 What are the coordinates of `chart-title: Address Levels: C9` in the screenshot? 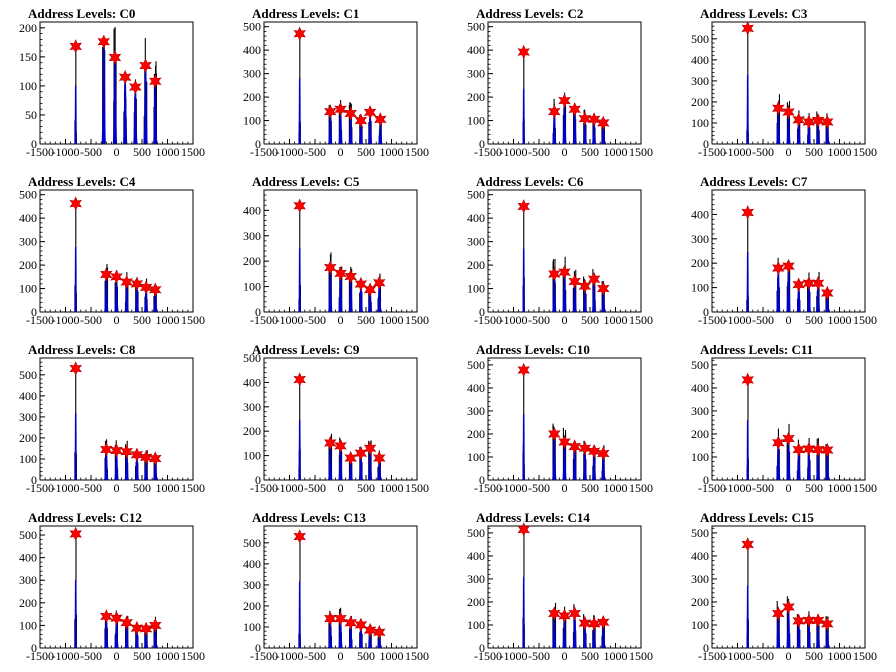 It's located at (306, 349).